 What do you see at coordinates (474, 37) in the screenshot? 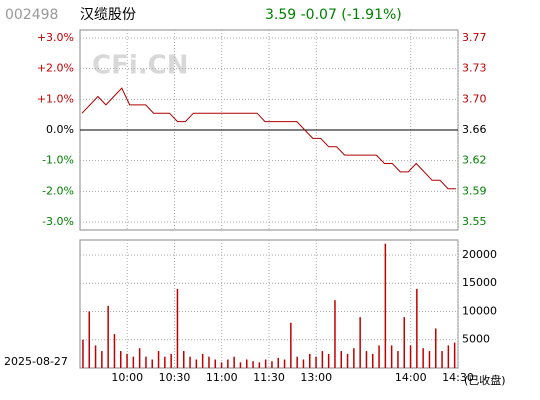
I see `y2-tick-label: 3.77` at bounding box center [474, 37].